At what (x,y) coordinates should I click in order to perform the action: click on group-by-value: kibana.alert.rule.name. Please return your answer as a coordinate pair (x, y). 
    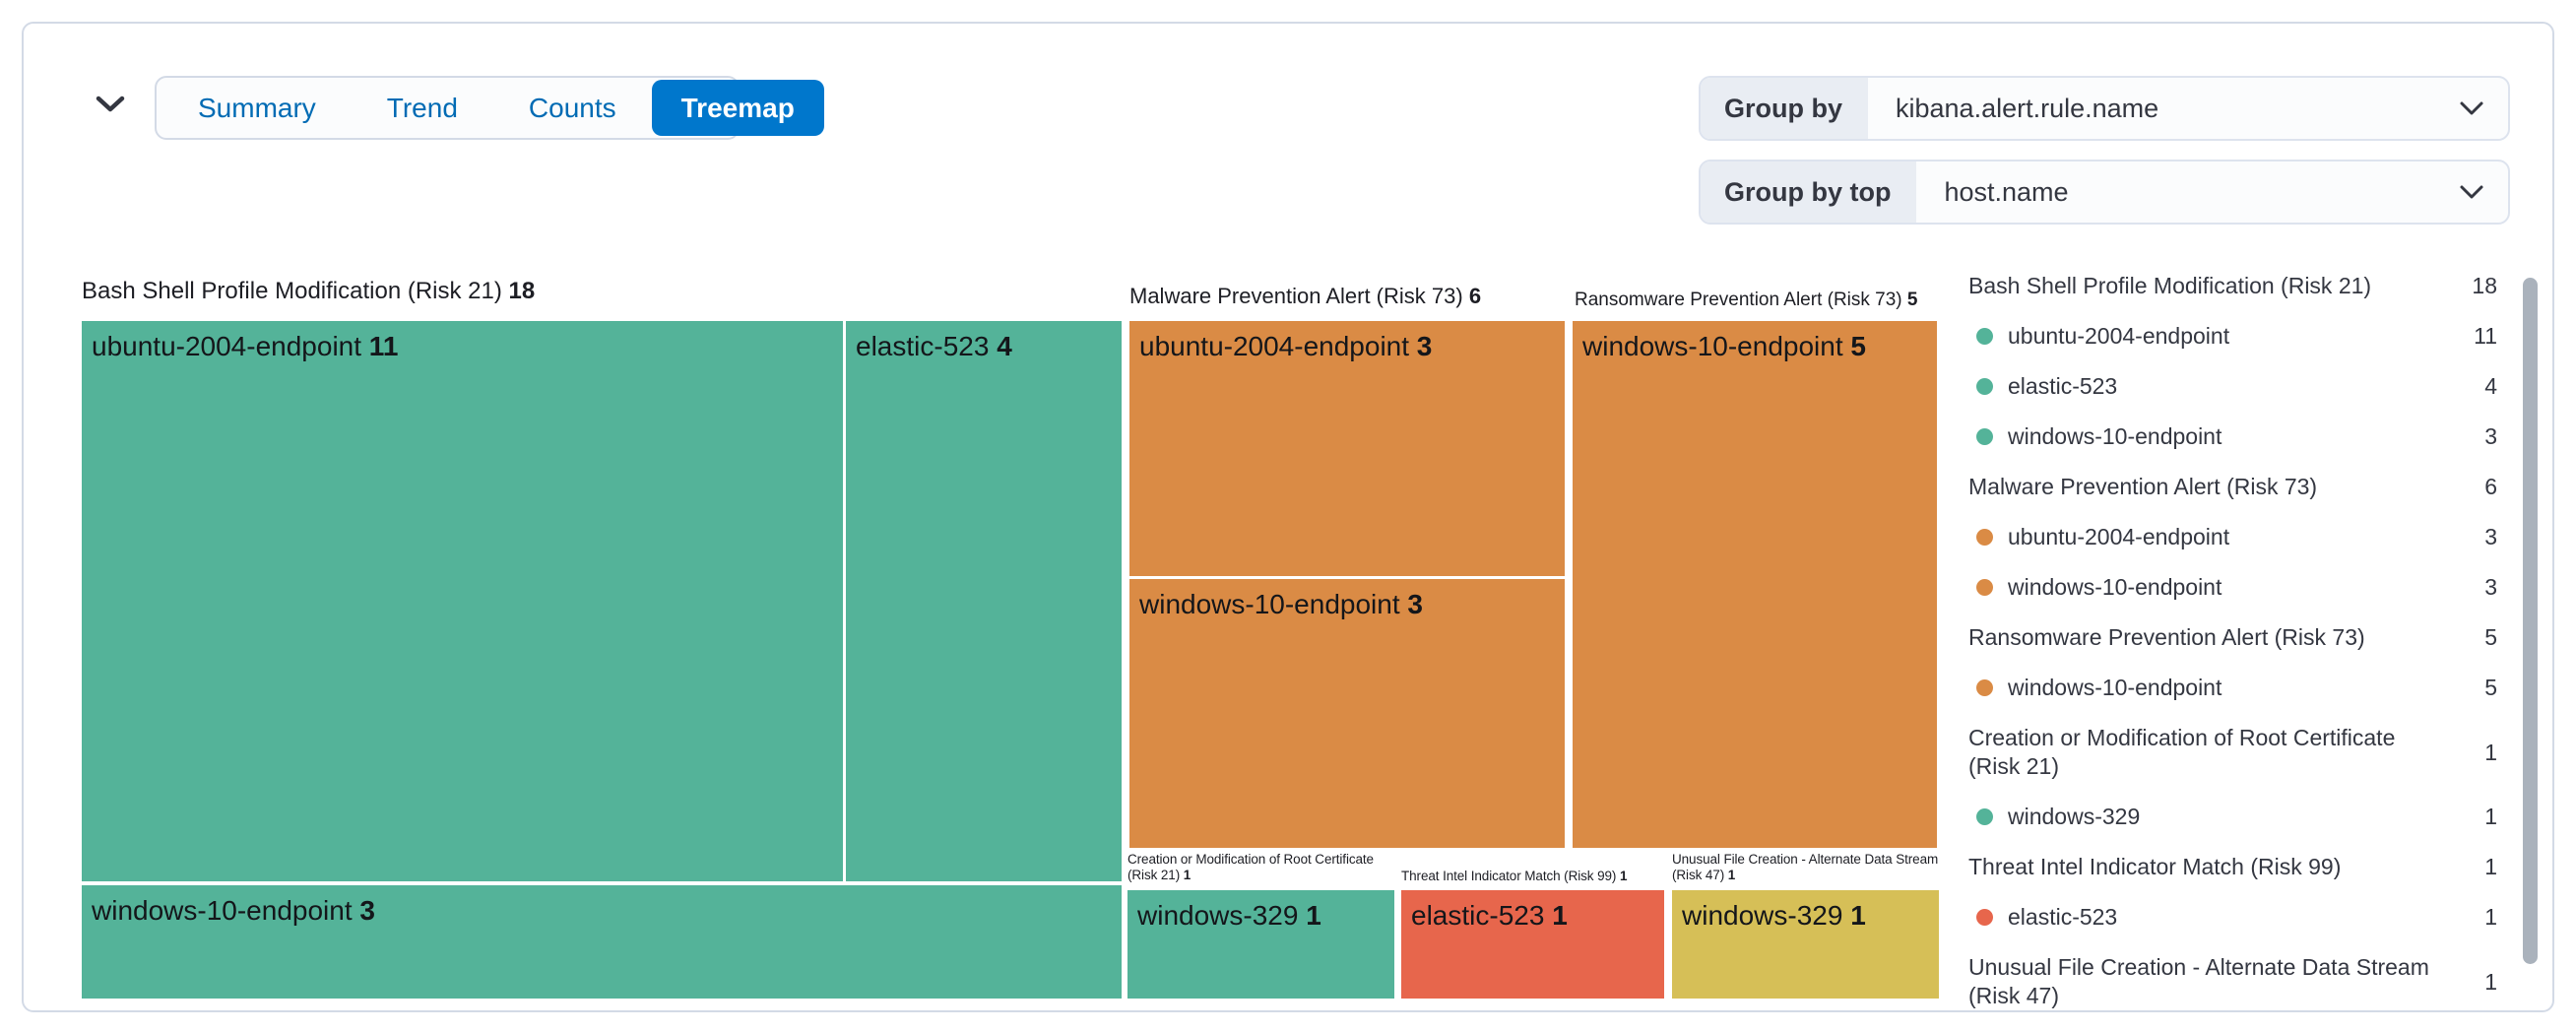
    Looking at the image, I should click on (2028, 108).